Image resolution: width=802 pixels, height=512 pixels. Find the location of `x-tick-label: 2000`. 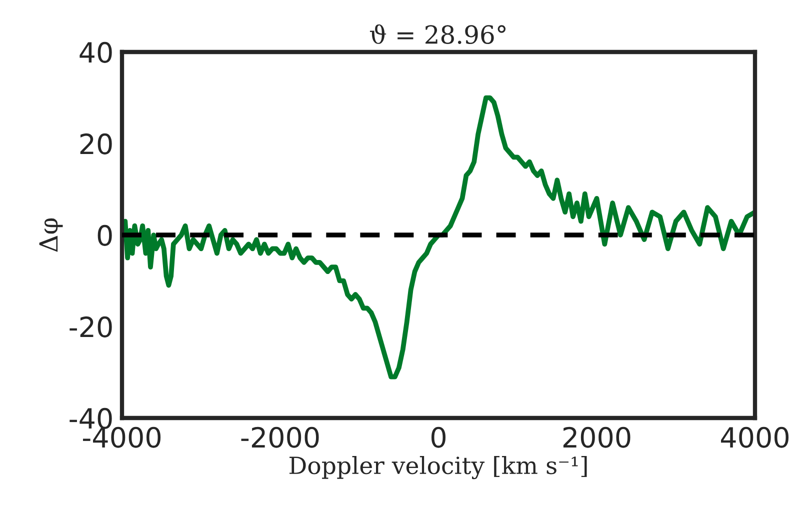

x-tick-label: 2000 is located at coordinates (596, 437).